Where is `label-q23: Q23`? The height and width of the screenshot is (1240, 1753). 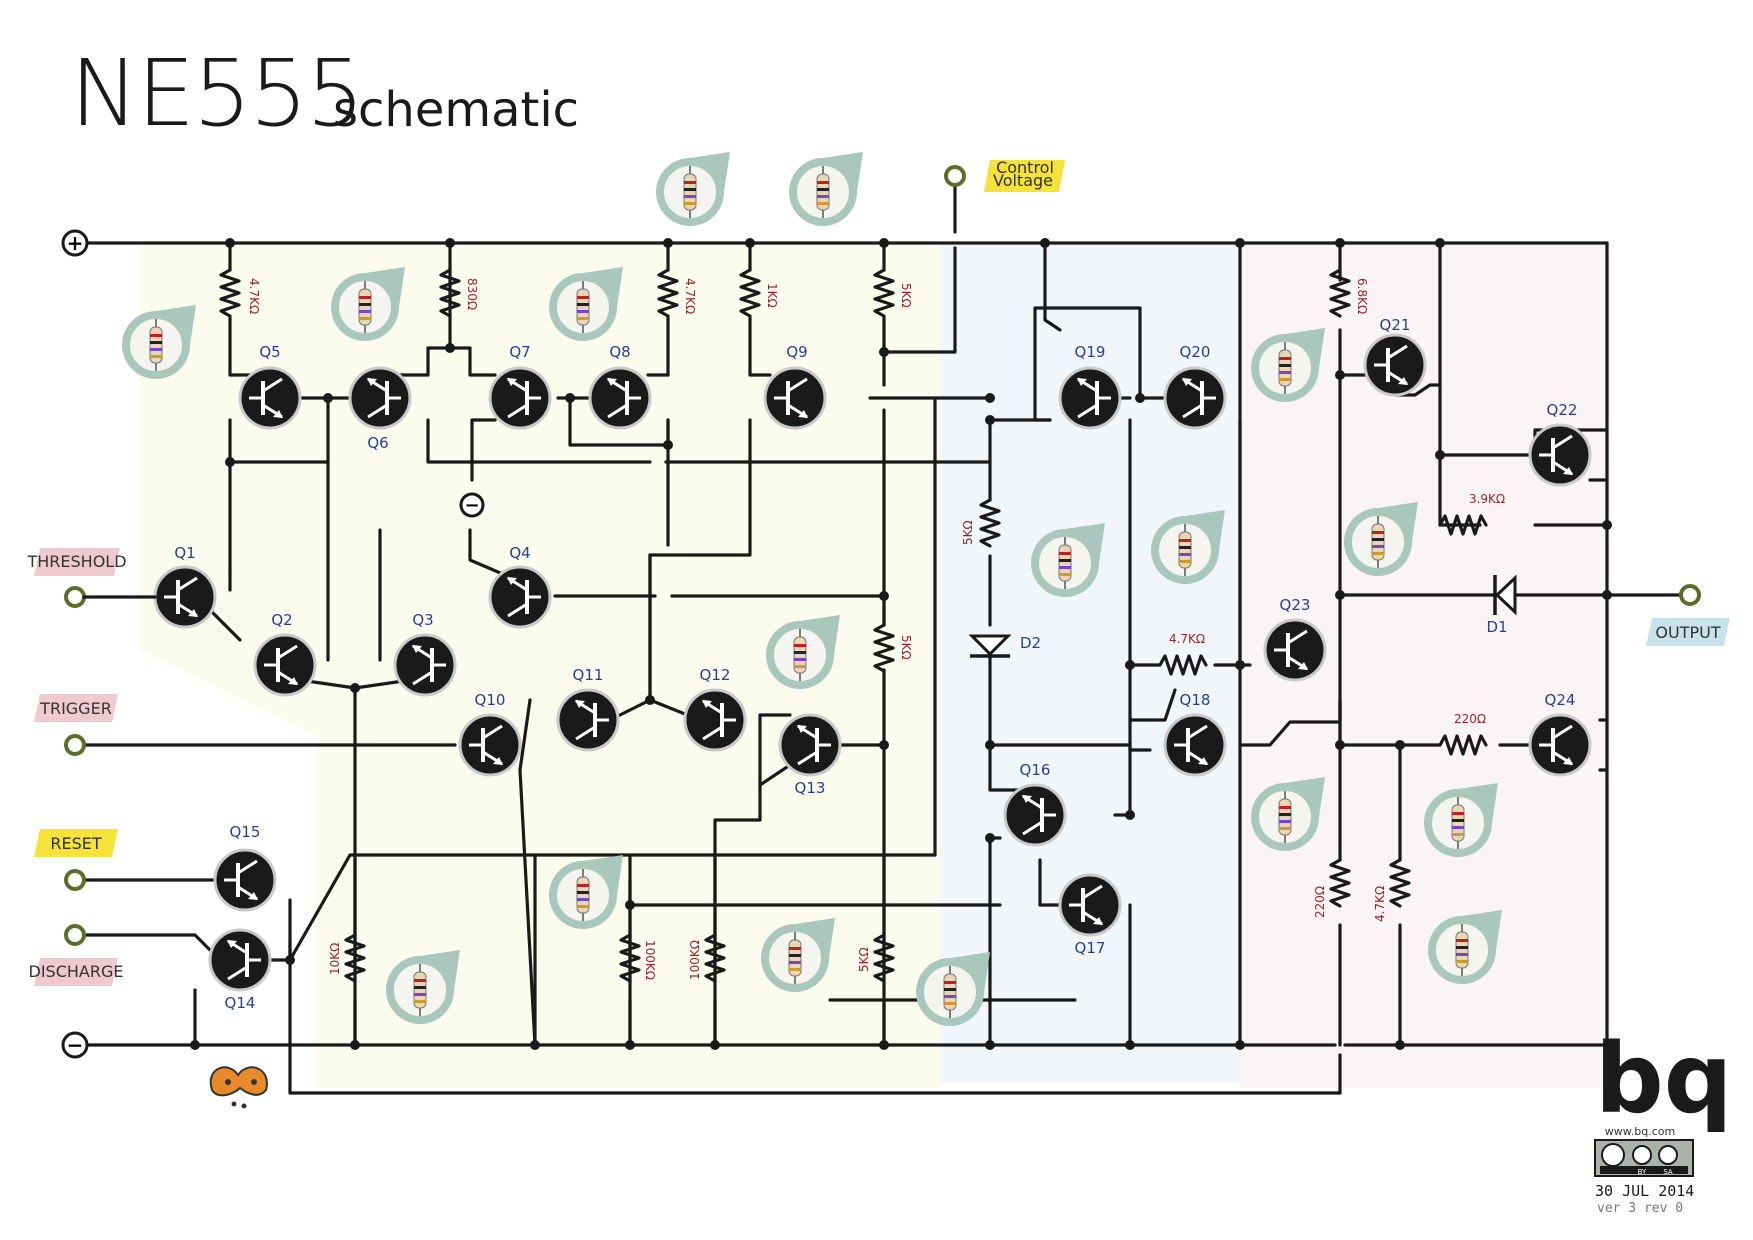 label-q23: Q23 is located at coordinates (1295, 605).